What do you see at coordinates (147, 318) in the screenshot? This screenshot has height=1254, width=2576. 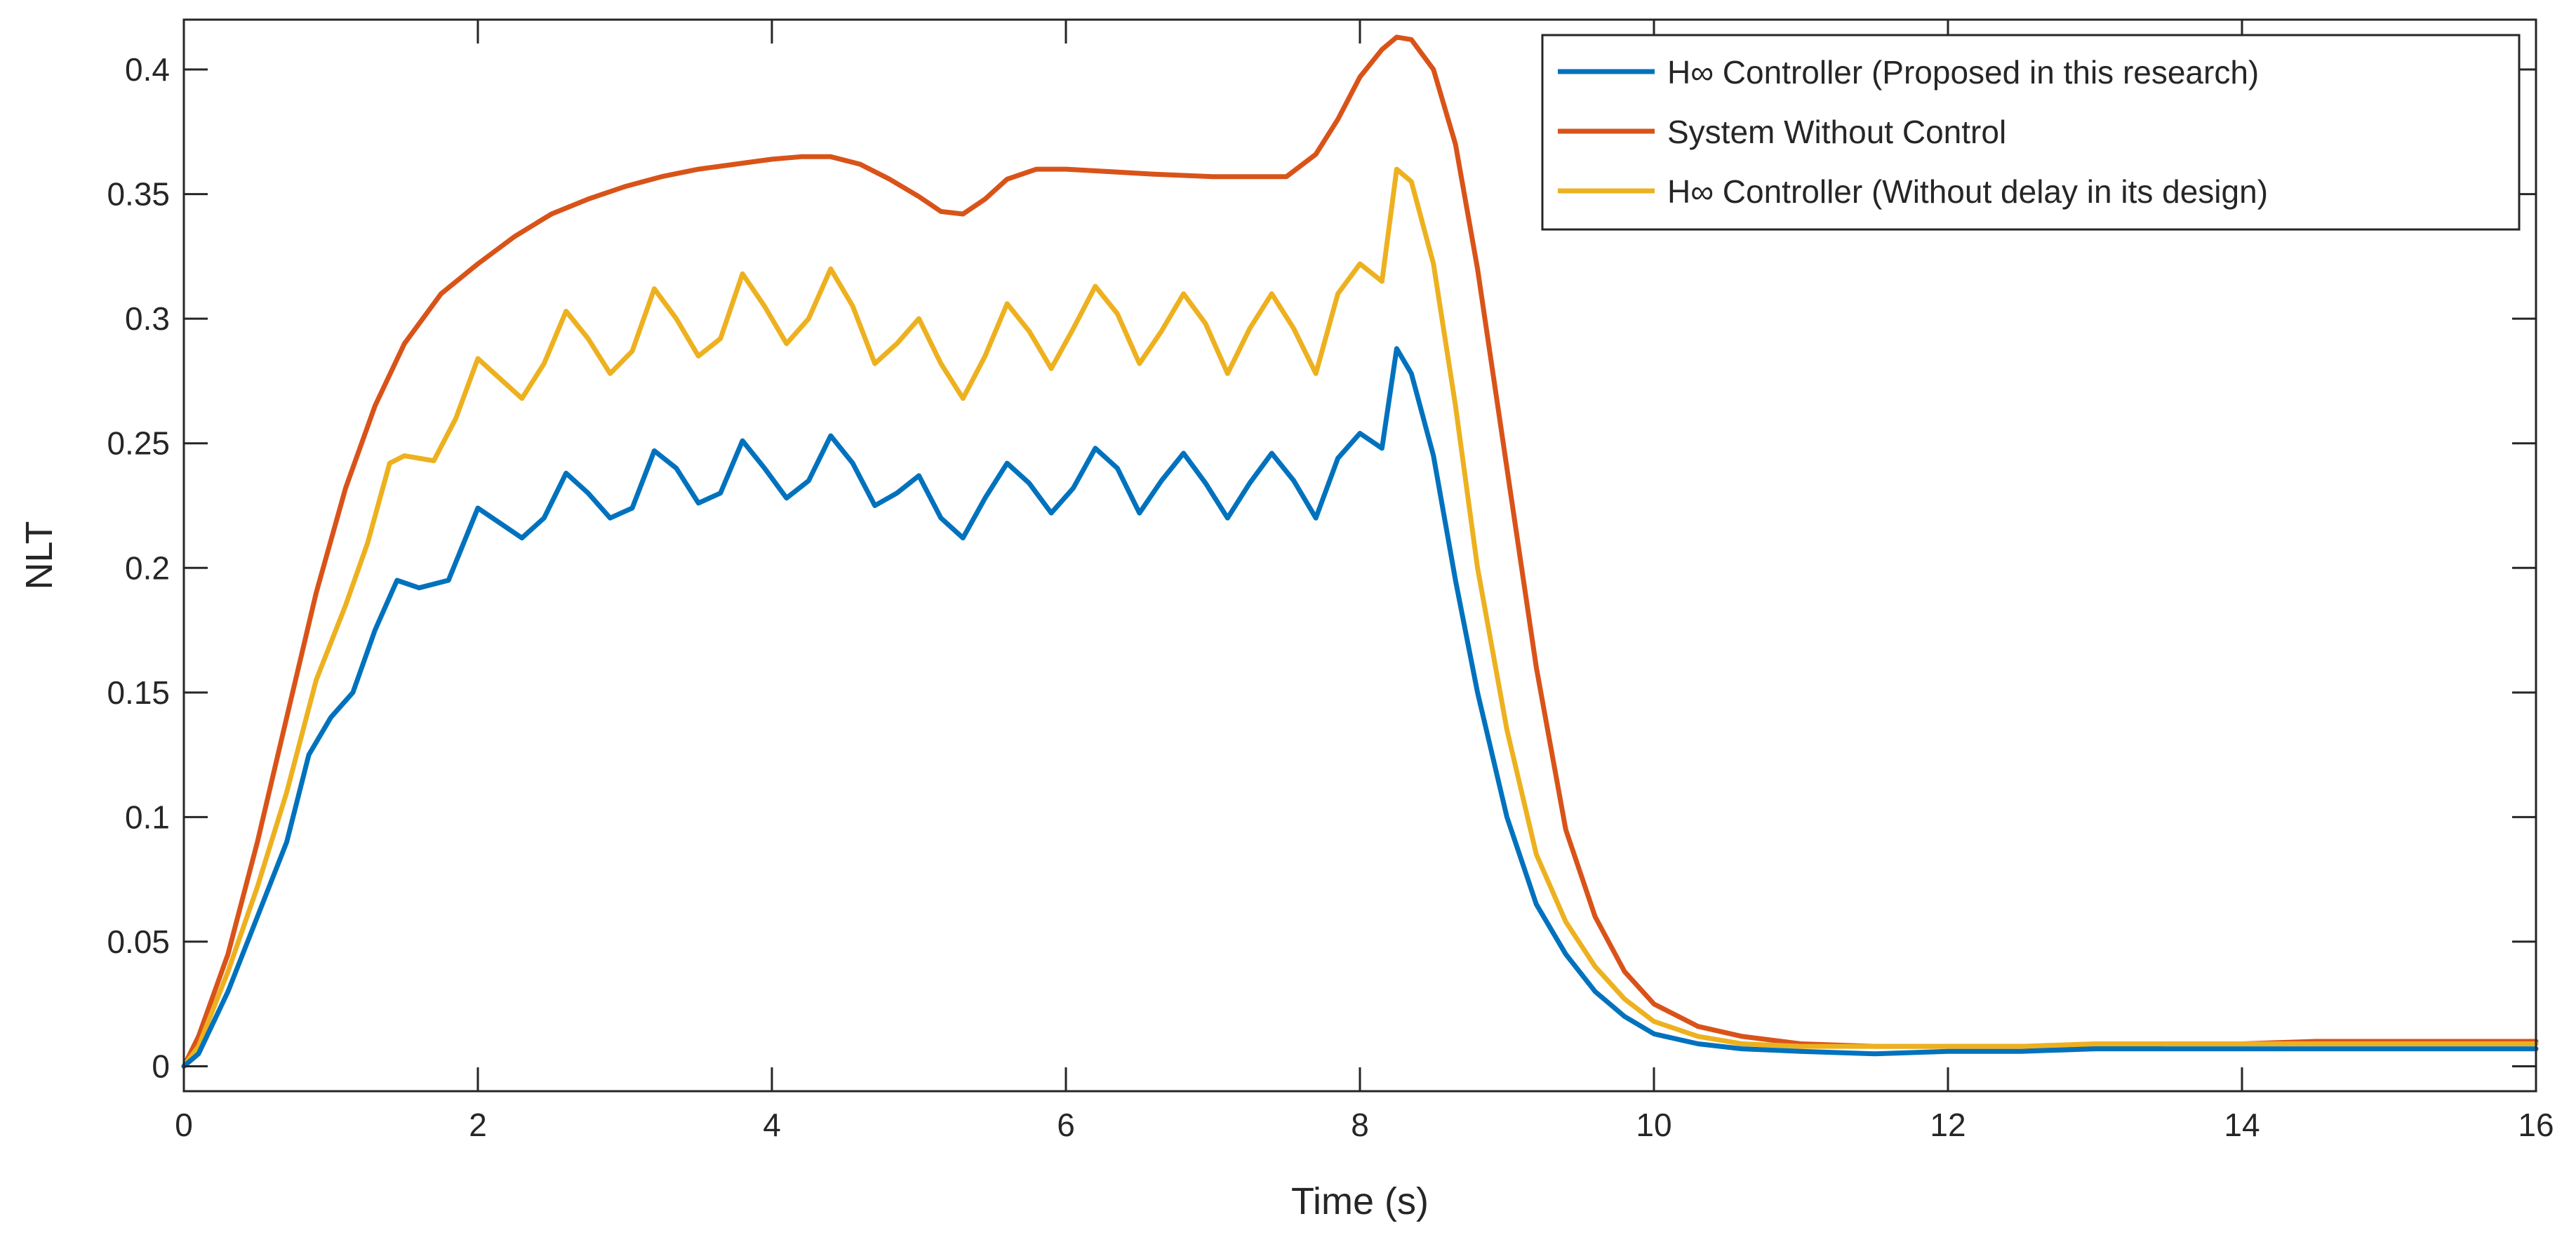 I see `y-tick-label: 0.3` at bounding box center [147, 318].